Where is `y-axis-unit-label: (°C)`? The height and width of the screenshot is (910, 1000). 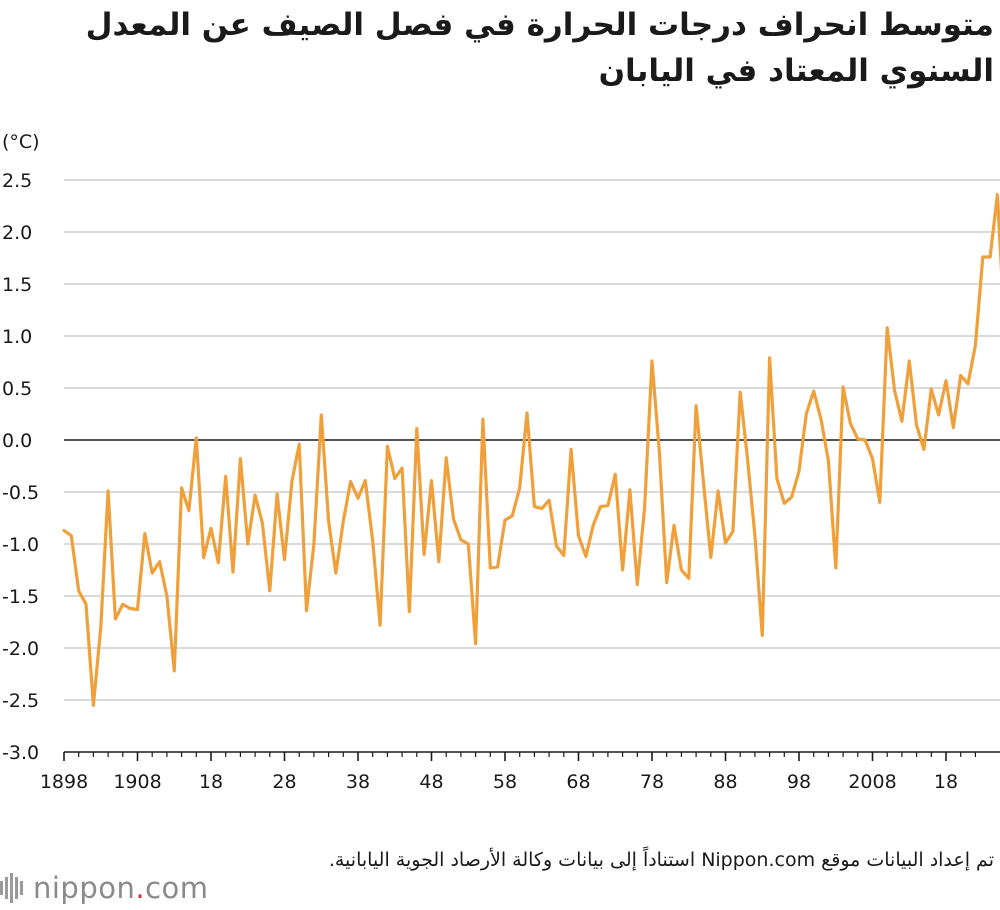 y-axis-unit-label: (°C) is located at coordinates (21, 142).